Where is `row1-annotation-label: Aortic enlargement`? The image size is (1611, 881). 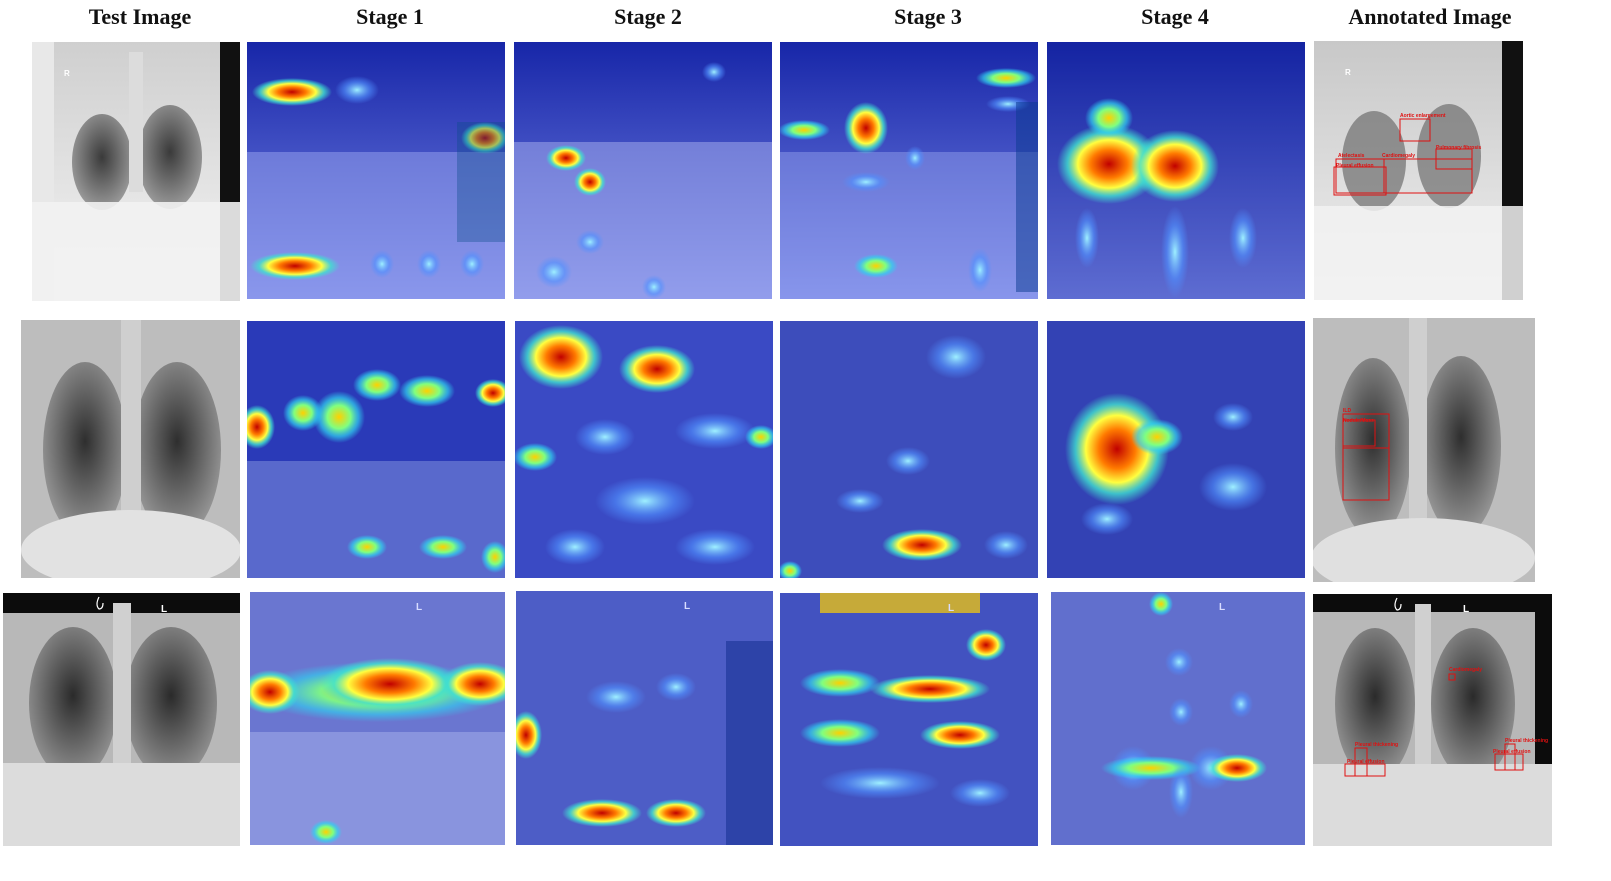
row1-annotation-label: Aortic enlargement is located at coordinates (1423, 116).